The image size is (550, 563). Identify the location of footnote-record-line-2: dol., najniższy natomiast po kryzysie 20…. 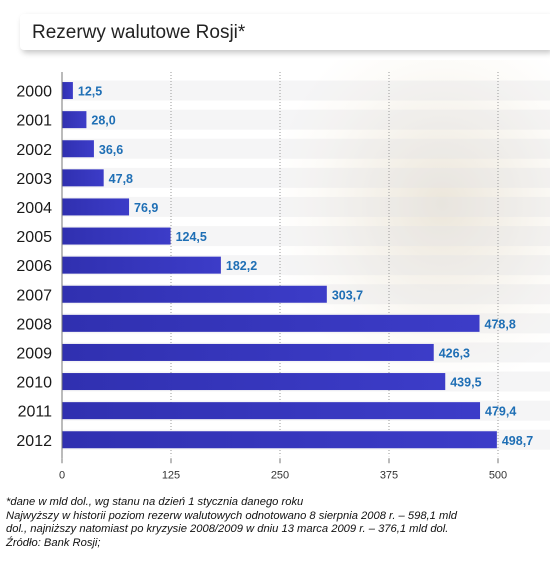
(227, 529).